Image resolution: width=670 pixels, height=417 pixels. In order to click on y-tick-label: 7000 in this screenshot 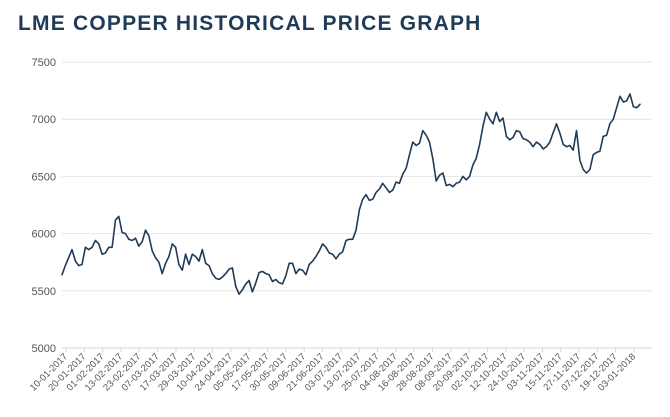, I will do `click(44, 120)`.